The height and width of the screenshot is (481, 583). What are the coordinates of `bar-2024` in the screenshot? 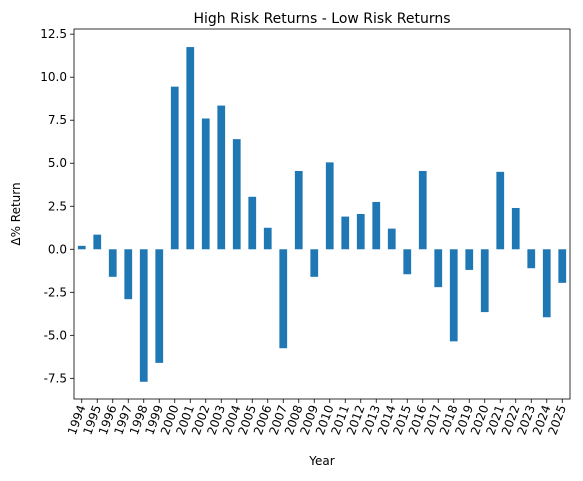 It's located at (546, 283).